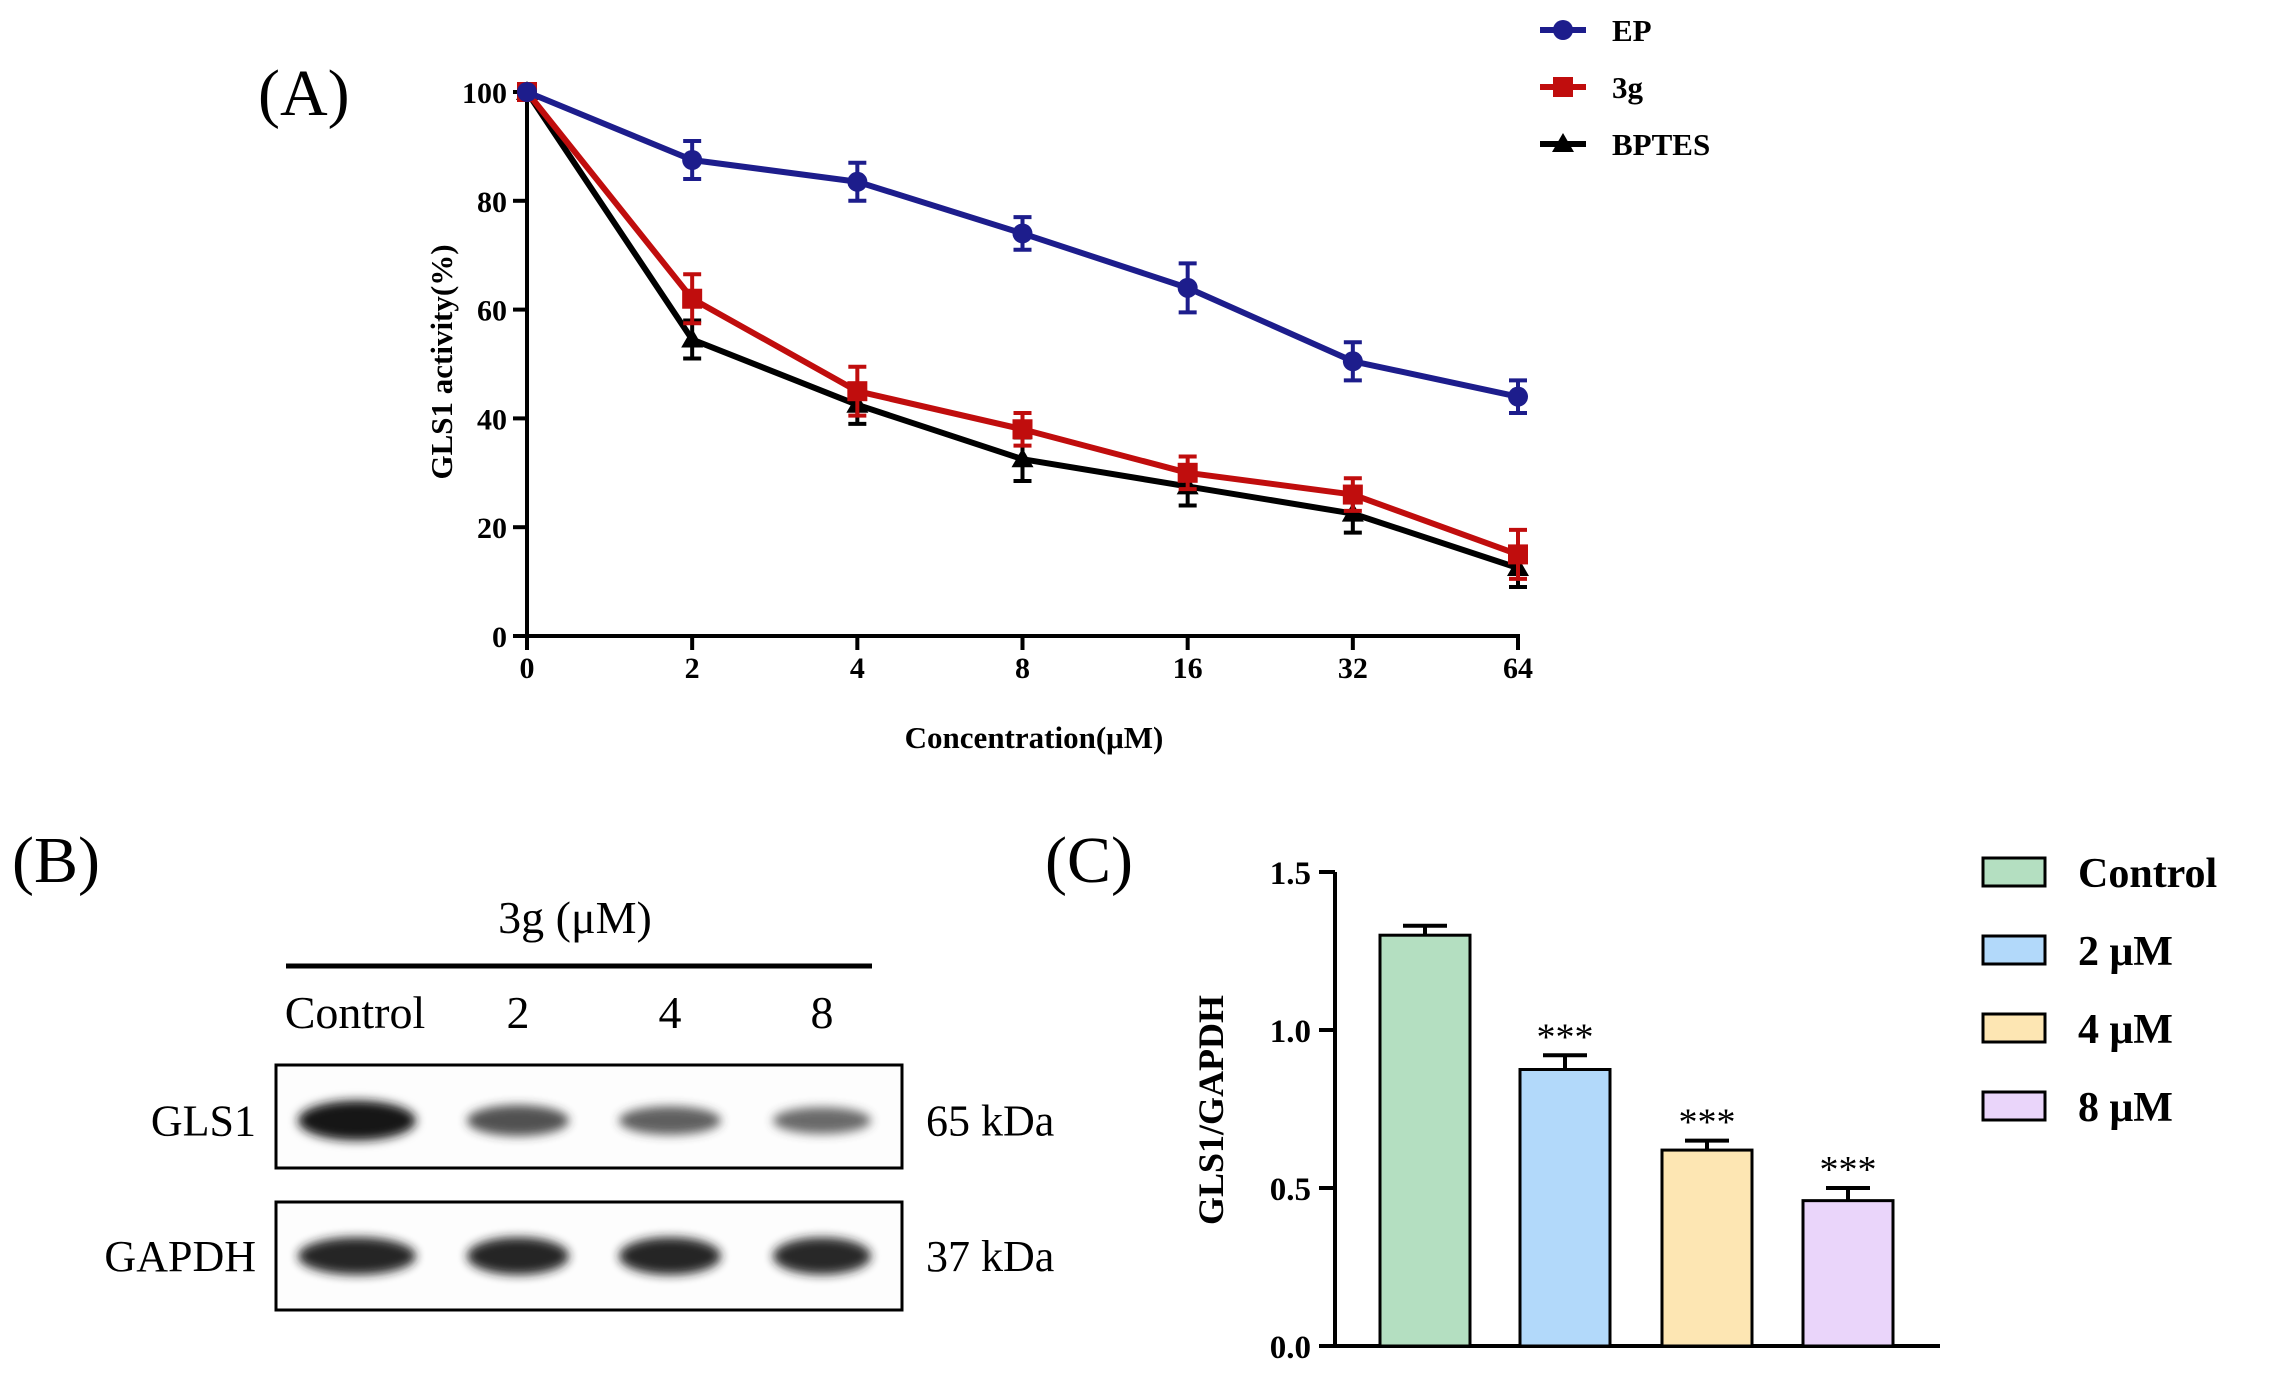 This screenshot has height=1379, width=2269. Describe the element at coordinates (2077, 1030) in the screenshot. I see `legend-item: 4 μM` at that location.